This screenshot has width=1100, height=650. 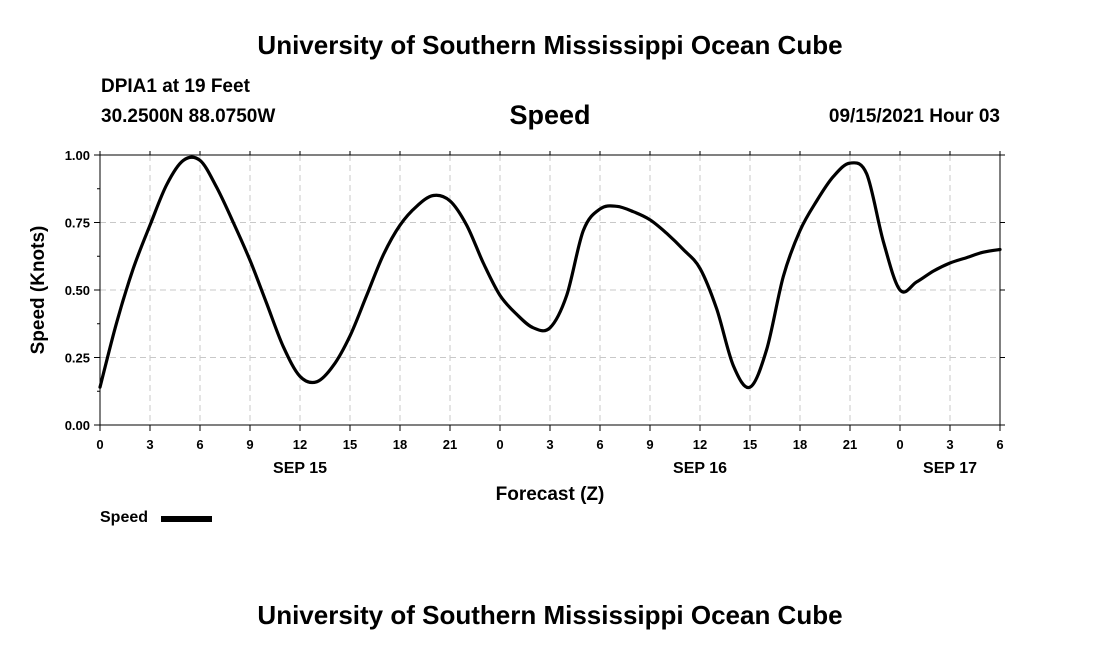 What do you see at coordinates (77, 358) in the screenshot?
I see `y-tick-label: 0.25` at bounding box center [77, 358].